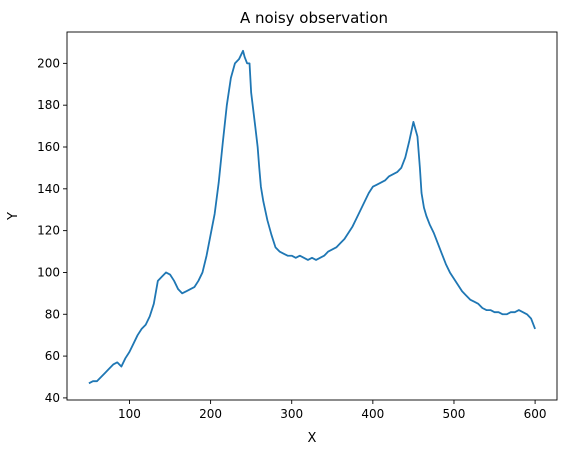  Describe the element at coordinates (48, 231) in the screenshot. I see `y-tick-label: 120` at that location.